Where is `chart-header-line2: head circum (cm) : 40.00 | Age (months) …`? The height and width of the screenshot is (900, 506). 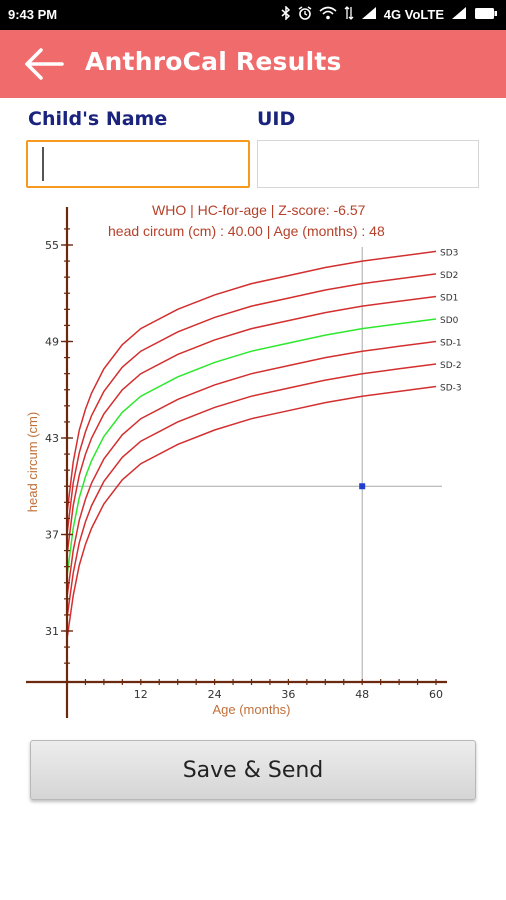 chart-header-line2: head circum (cm) : 40.00 | Age (months) … is located at coordinates (246, 231).